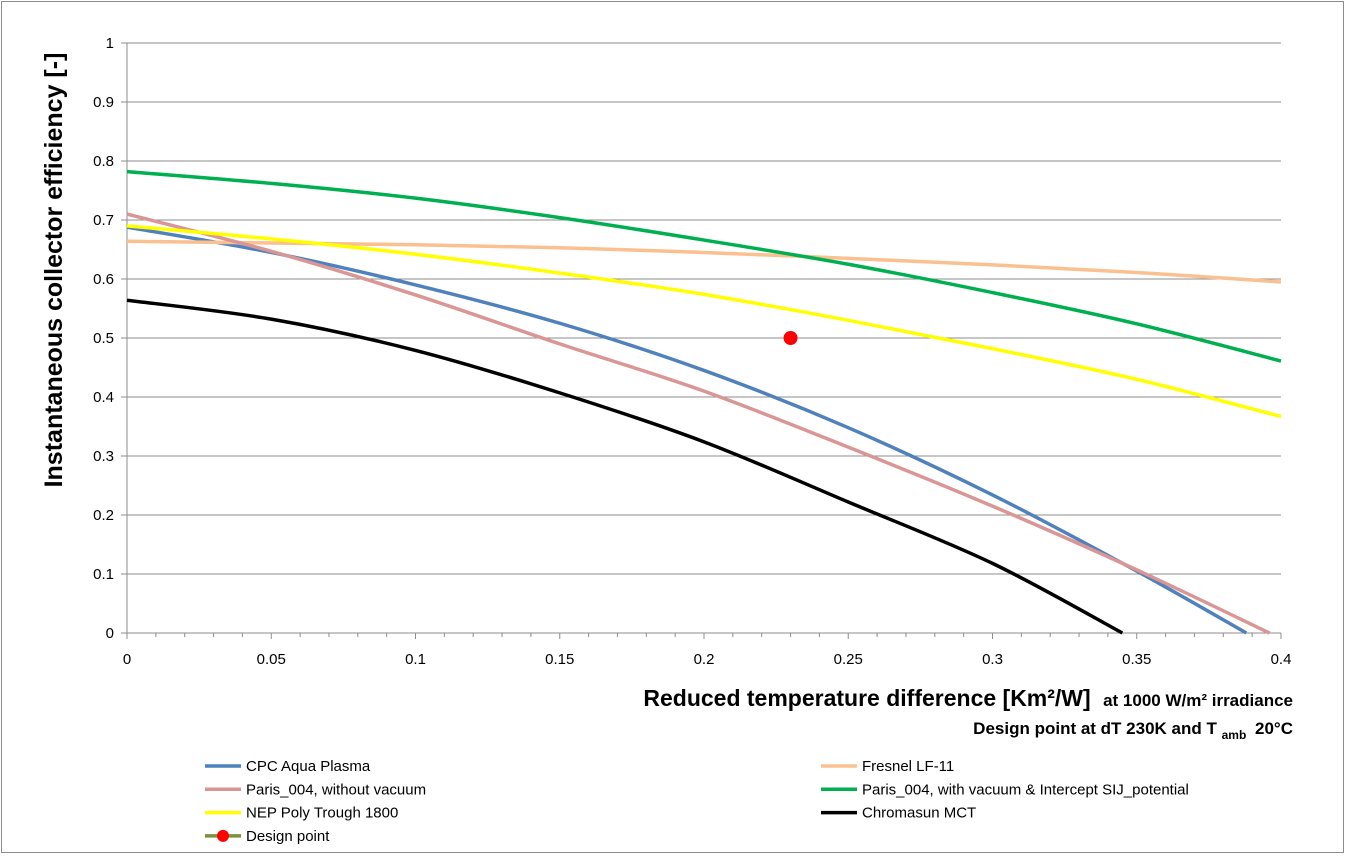  I want to click on legend-label: Design point, so click(288, 836).